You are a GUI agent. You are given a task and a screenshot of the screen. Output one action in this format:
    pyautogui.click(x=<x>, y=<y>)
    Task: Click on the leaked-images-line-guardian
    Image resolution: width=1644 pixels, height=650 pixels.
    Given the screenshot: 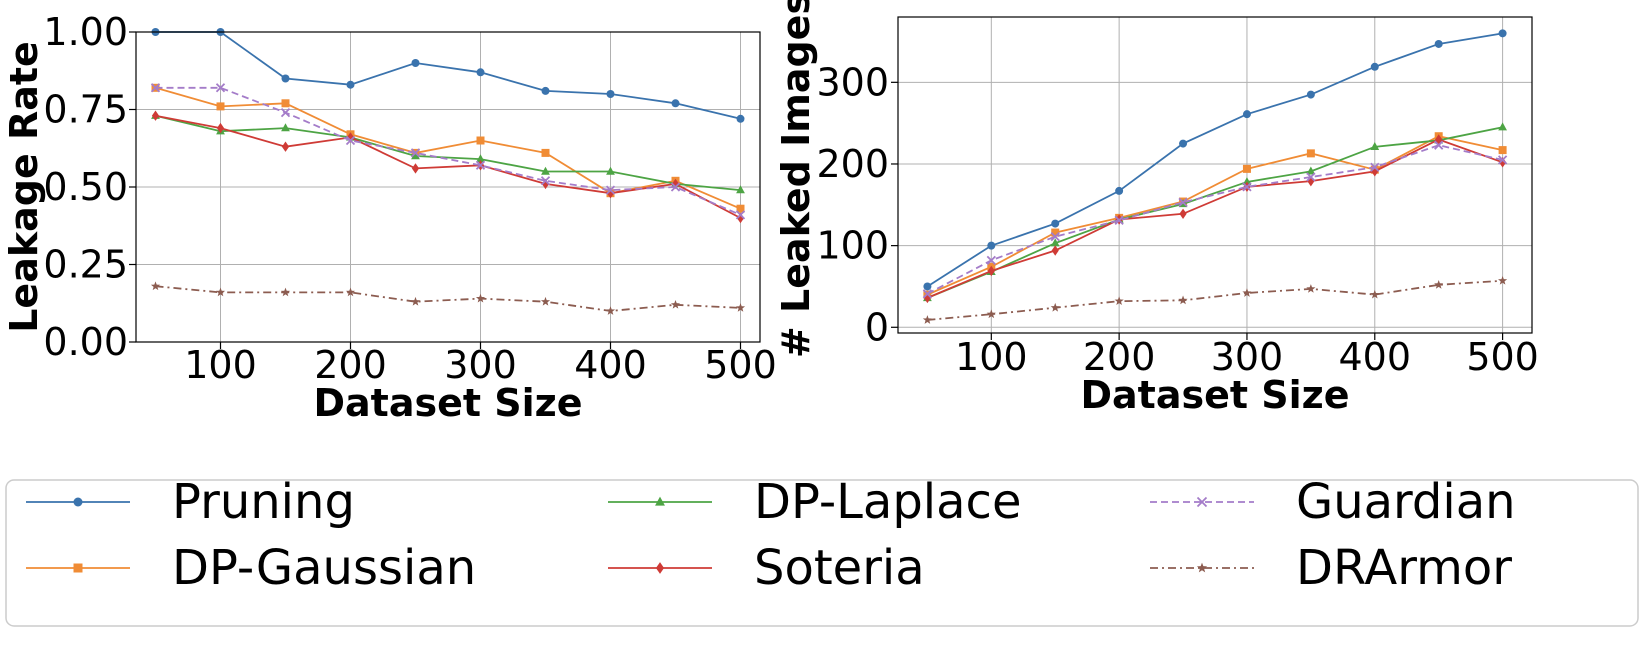 What is the action you would take?
    pyautogui.click(x=1214, y=219)
    